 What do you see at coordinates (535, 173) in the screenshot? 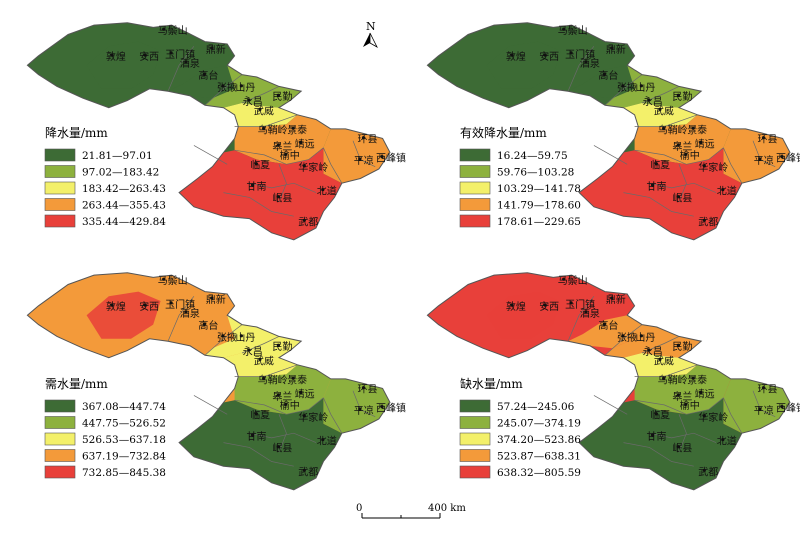
I see `legend-label: 59.76—103.28` at bounding box center [535, 173].